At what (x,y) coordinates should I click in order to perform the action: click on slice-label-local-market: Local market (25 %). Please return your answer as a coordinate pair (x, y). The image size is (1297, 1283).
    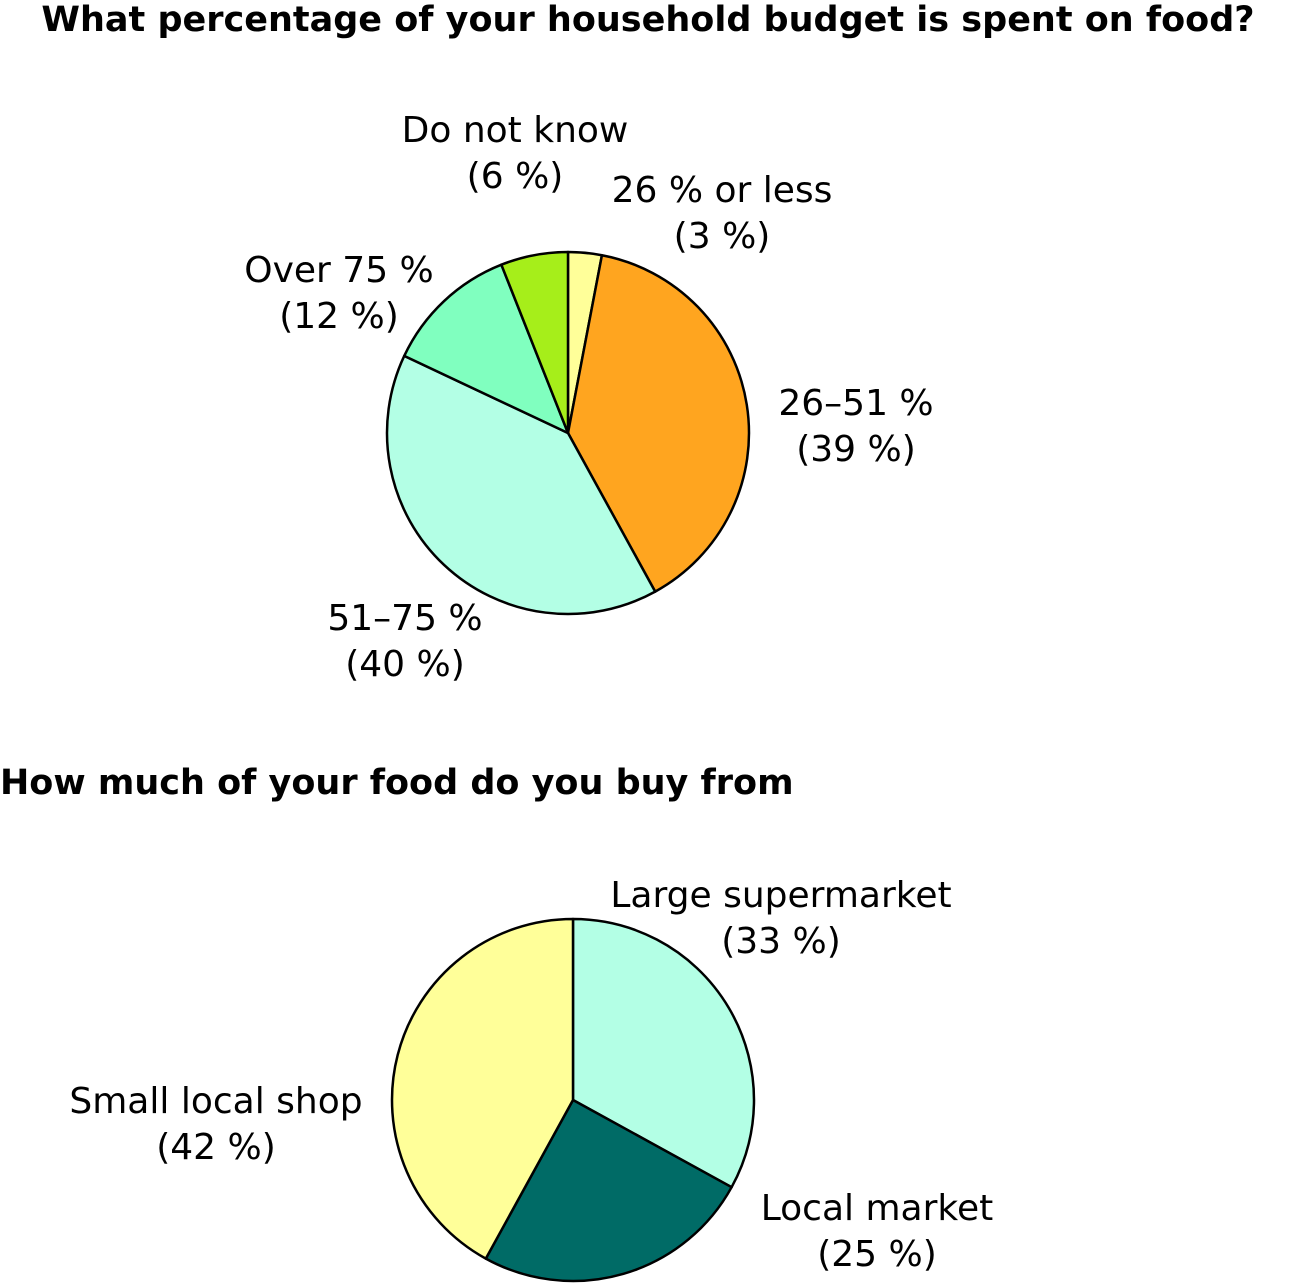
    Looking at the image, I should click on (877, 1231).